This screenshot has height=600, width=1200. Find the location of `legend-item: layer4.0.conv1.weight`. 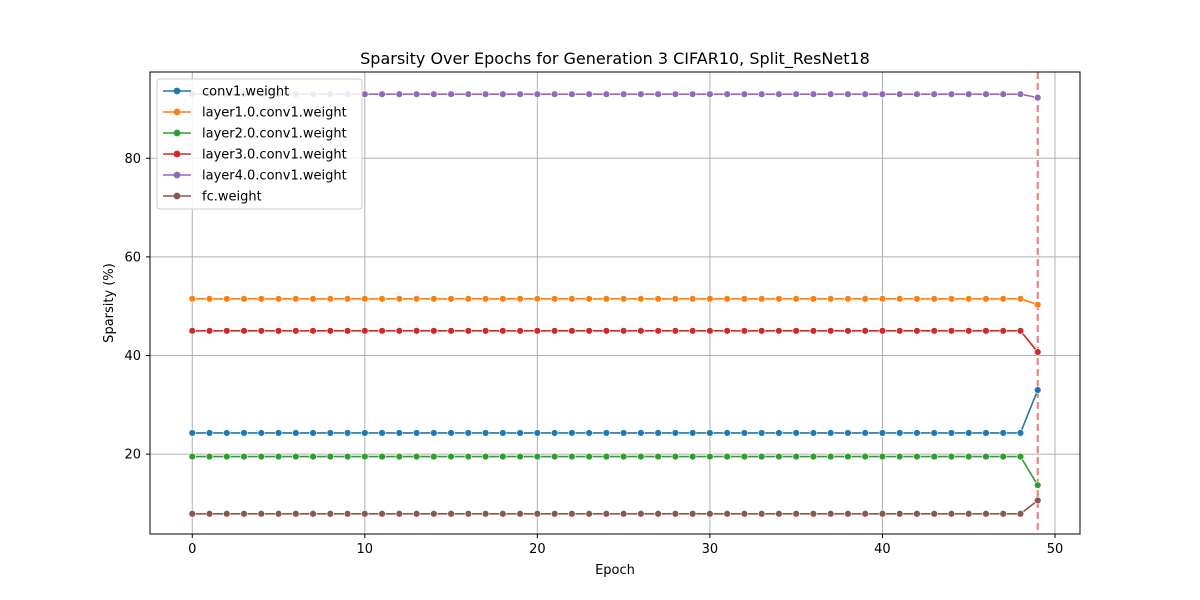

legend-item: layer4.0.conv1.weight is located at coordinates (255, 176).